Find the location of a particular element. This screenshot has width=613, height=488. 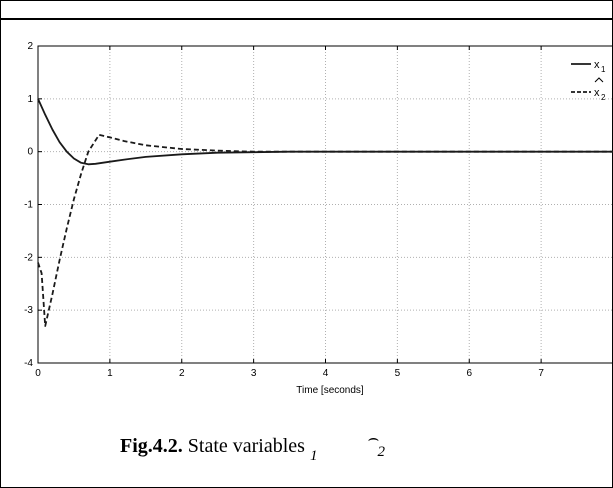

legend-hat-icon is located at coordinates (599, 80).